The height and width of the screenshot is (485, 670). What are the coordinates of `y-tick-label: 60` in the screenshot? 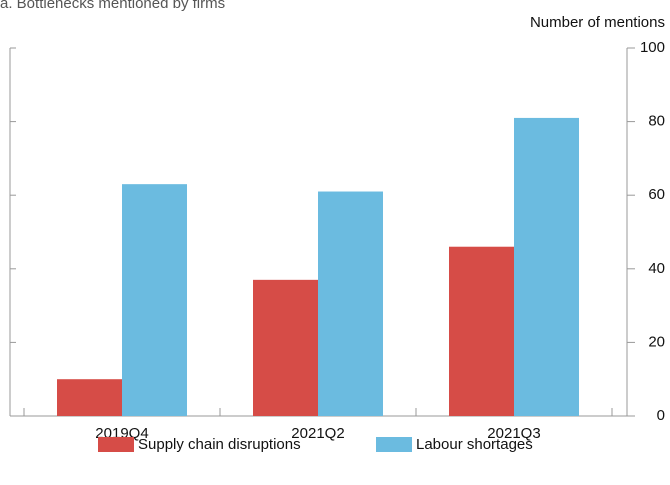 It's located at (656, 194).